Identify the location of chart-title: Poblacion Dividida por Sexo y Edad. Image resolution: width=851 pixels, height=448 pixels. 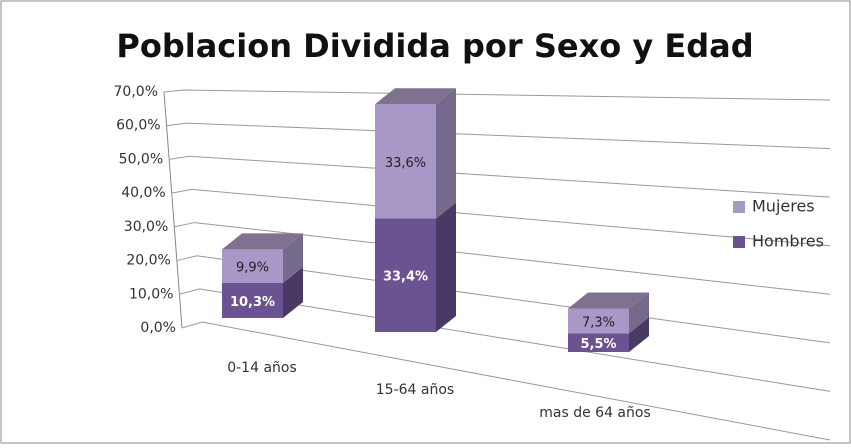
(434, 46).